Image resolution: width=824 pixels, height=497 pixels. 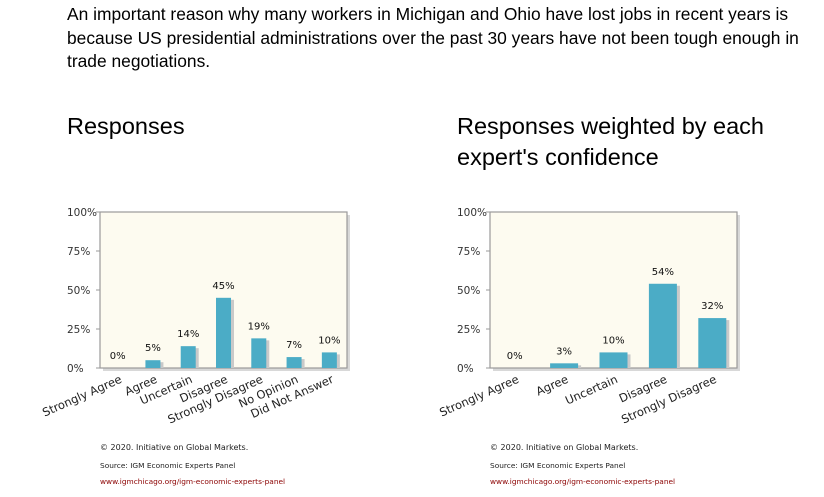 I want to click on chart-title-responses: Responses, so click(x=126, y=126).